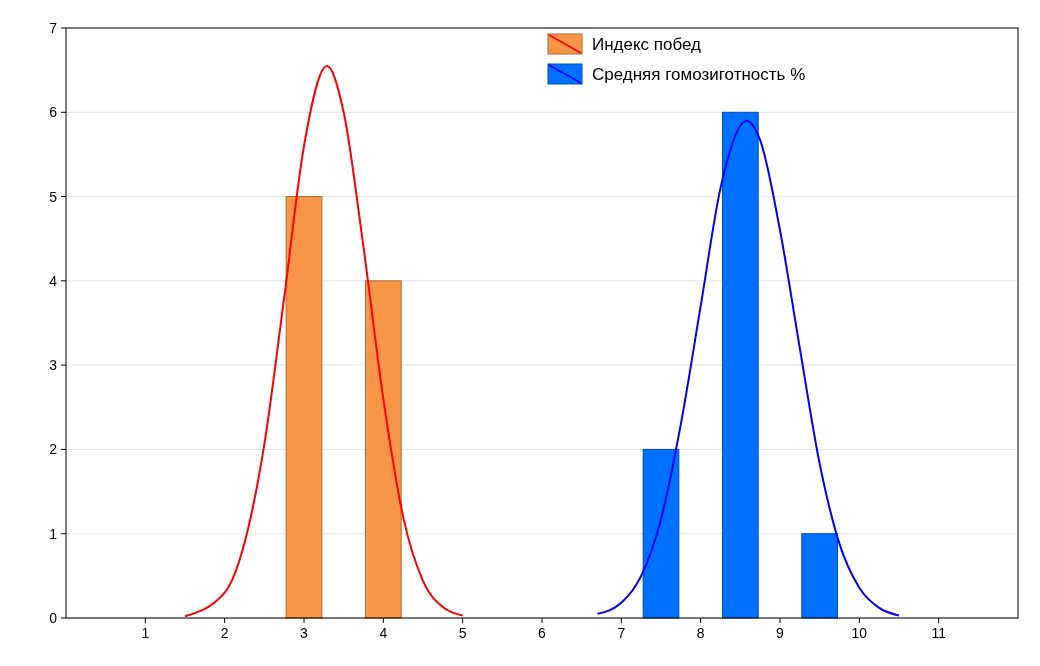  I want to click on x-tick-label: 1, so click(145, 633).